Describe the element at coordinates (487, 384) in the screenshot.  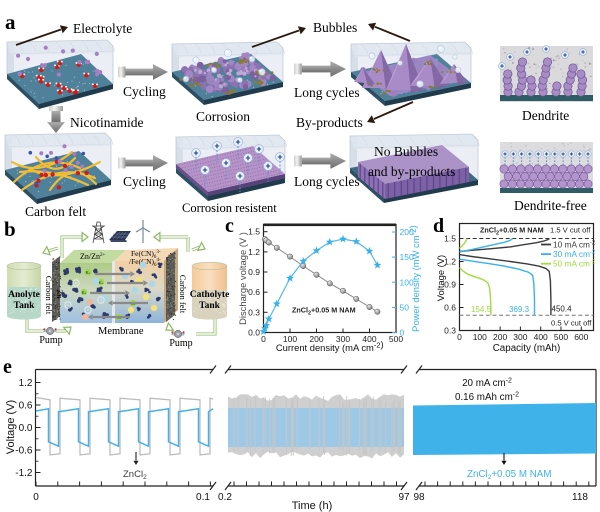
I see `svg-text: 20 mA cm-2` at that location.